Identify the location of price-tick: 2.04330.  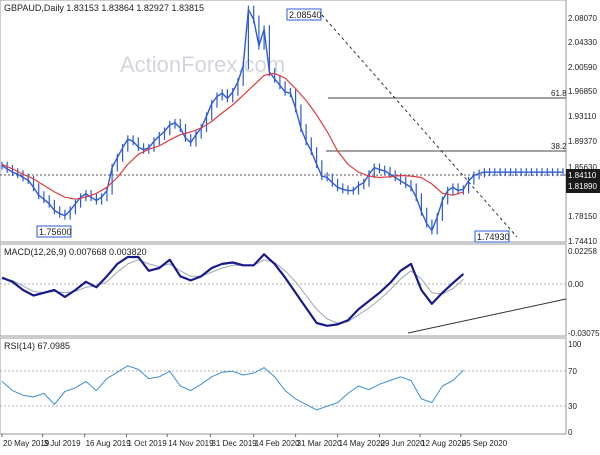
(582, 42).